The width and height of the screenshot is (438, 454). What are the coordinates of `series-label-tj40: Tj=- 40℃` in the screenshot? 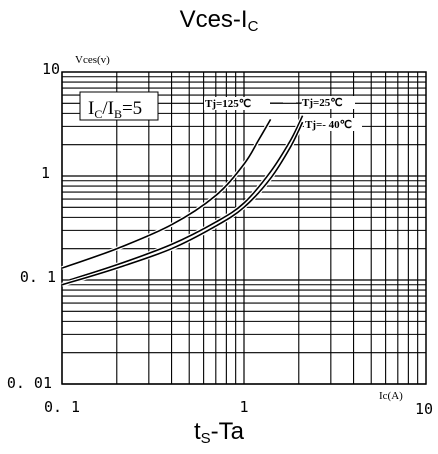 It's located at (328, 125).